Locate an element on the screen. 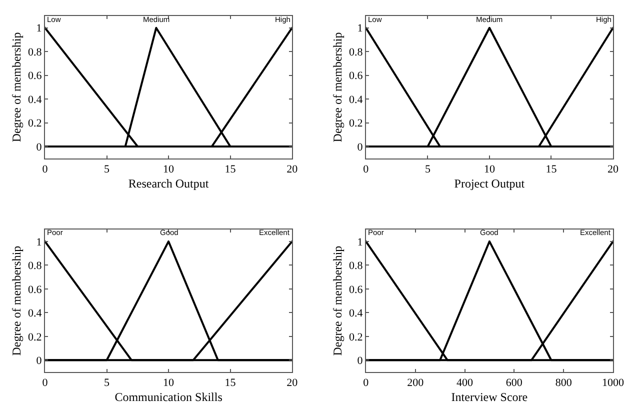 Image resolution: width=637 pixels, height=414 pixels. x-axis-title: Research Output is located at coordinates (169, 183).